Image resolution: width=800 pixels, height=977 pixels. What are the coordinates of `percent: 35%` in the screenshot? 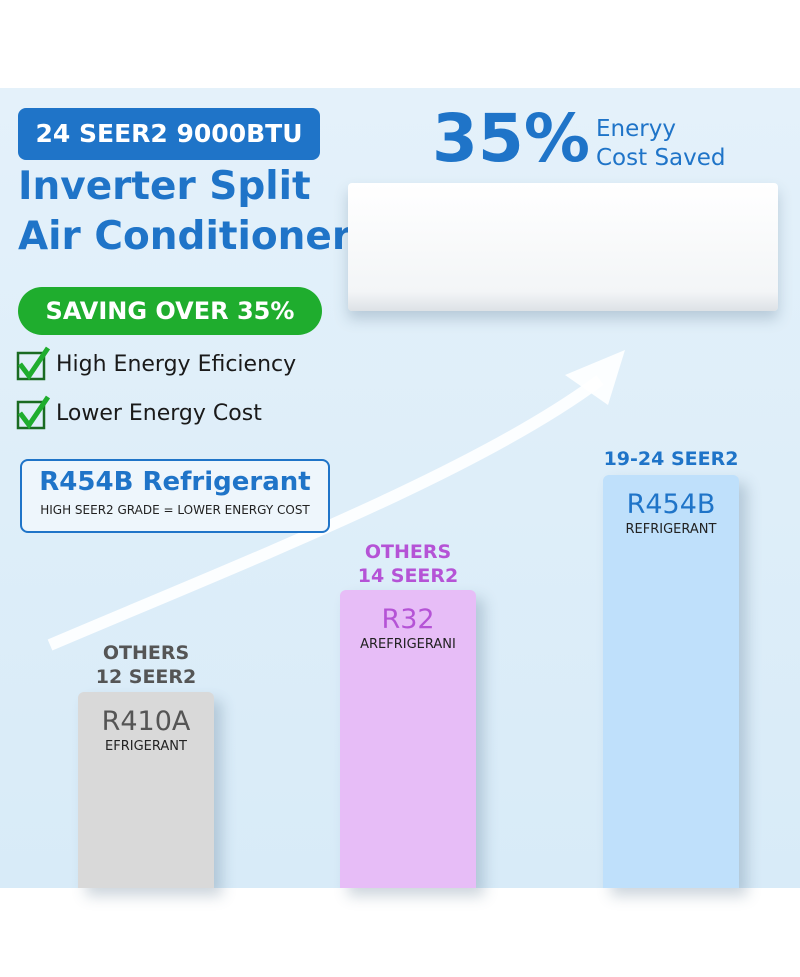 It's located at (511, 138).